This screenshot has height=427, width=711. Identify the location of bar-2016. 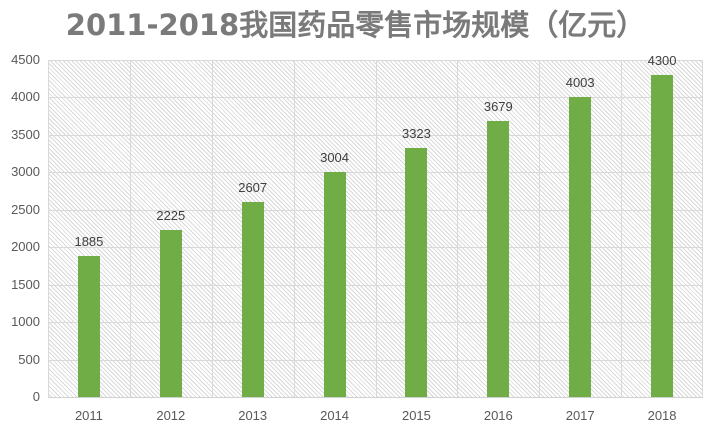
(498, 259).